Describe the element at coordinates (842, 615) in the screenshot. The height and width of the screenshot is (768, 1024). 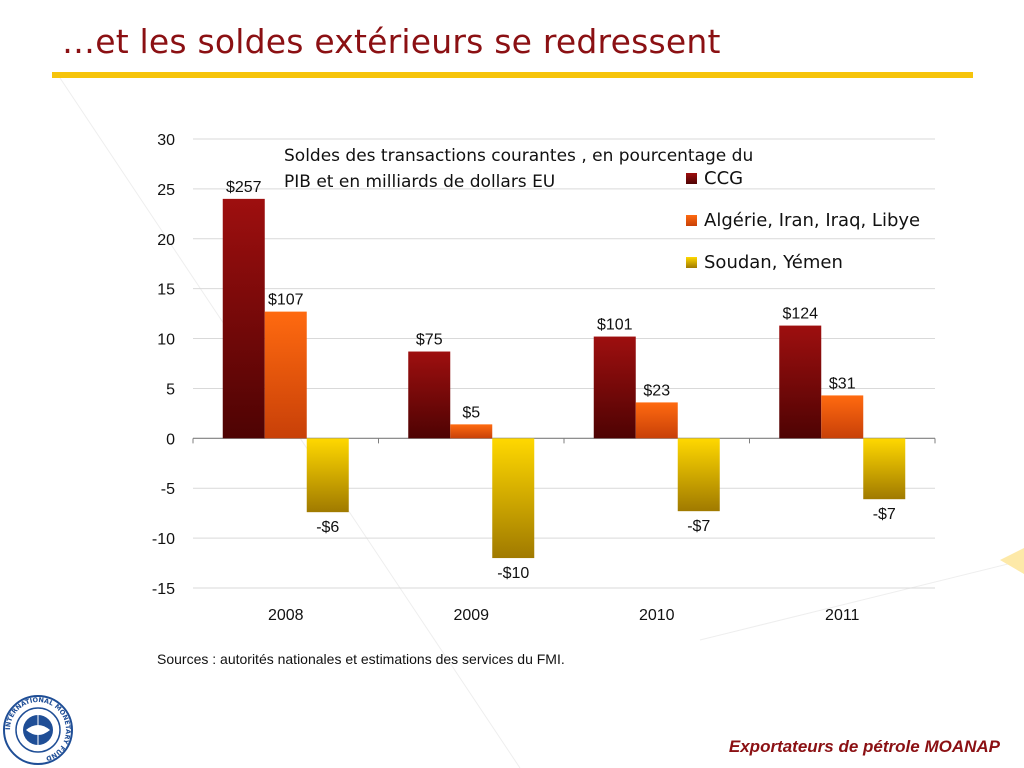
I see `x-category-label: 2011` at that location.